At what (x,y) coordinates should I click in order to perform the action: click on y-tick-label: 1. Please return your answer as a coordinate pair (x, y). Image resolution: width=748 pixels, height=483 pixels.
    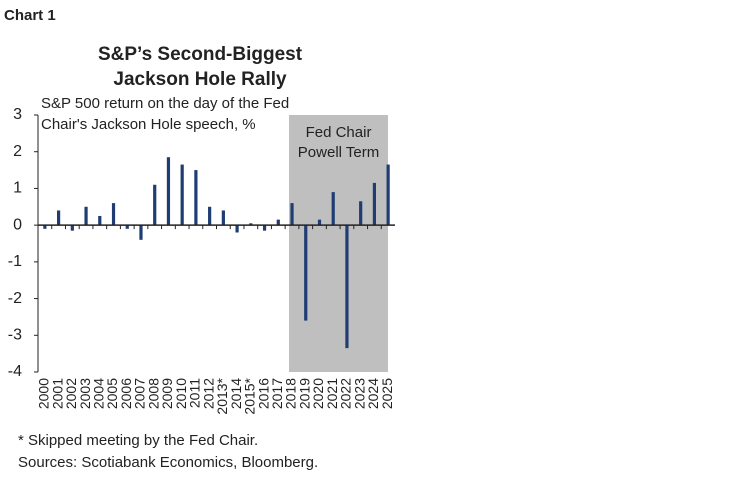
    Looking at the image, I should click on (17, 188).